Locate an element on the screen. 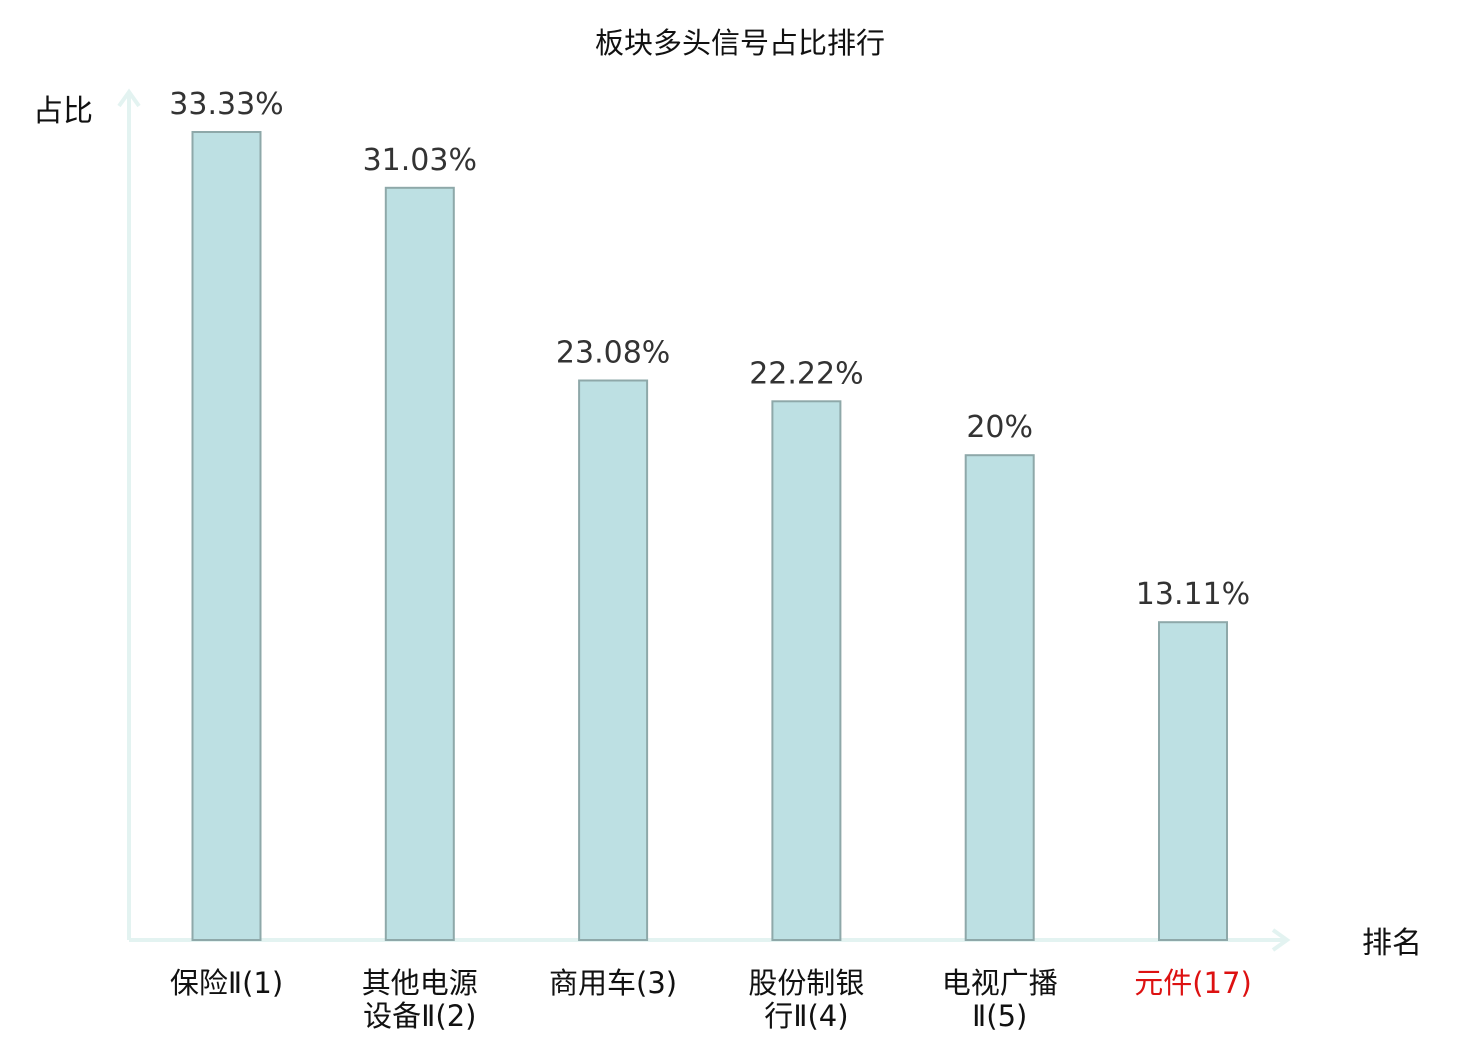 The height and width of the screenshot is (1040, 1480). category-label: 元件(17) is located at coordinates (1193, 983).